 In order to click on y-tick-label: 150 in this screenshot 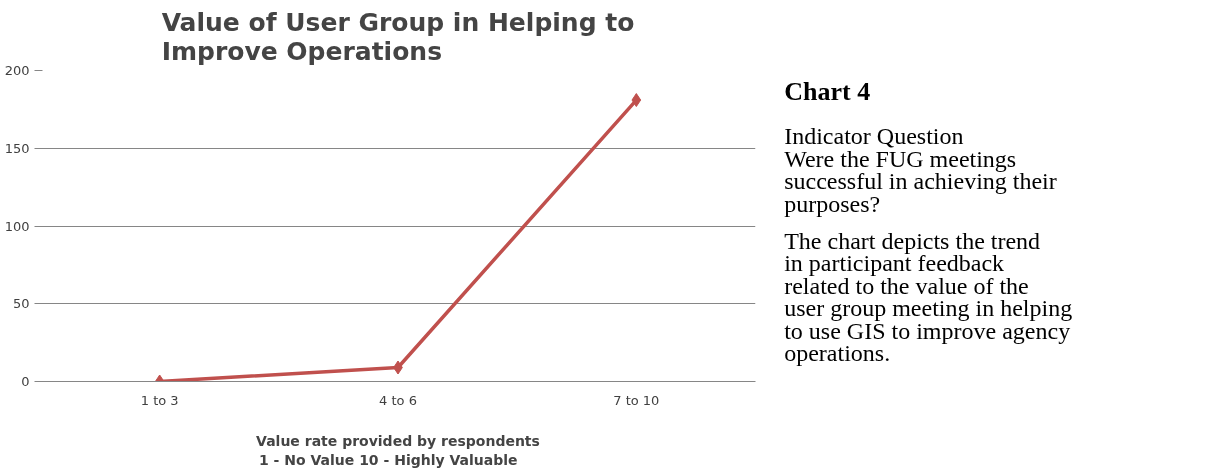, I will do `click(17, 148)`.